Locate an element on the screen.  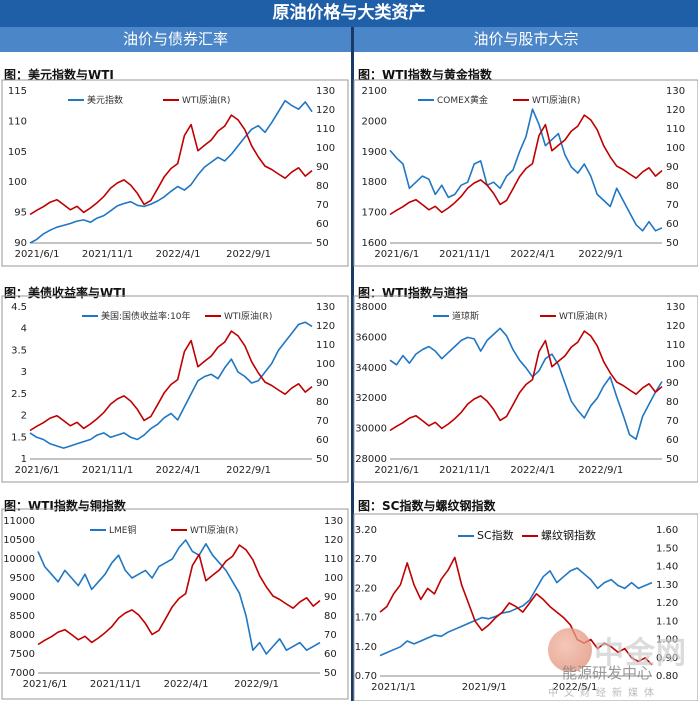
legend-label: LME铜 is located at coordinates (122, 530).